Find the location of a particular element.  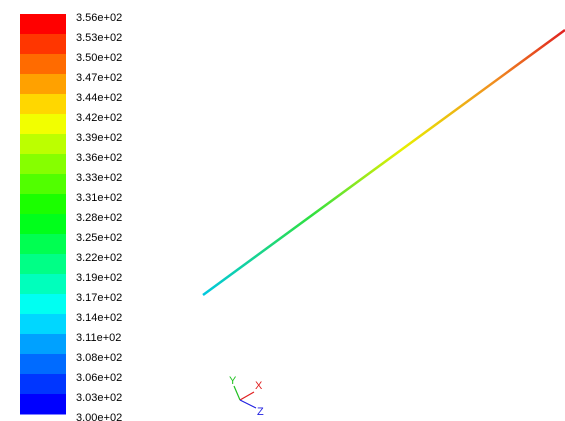

axis-triad: Y X Z is located at coordinates (246, 396).